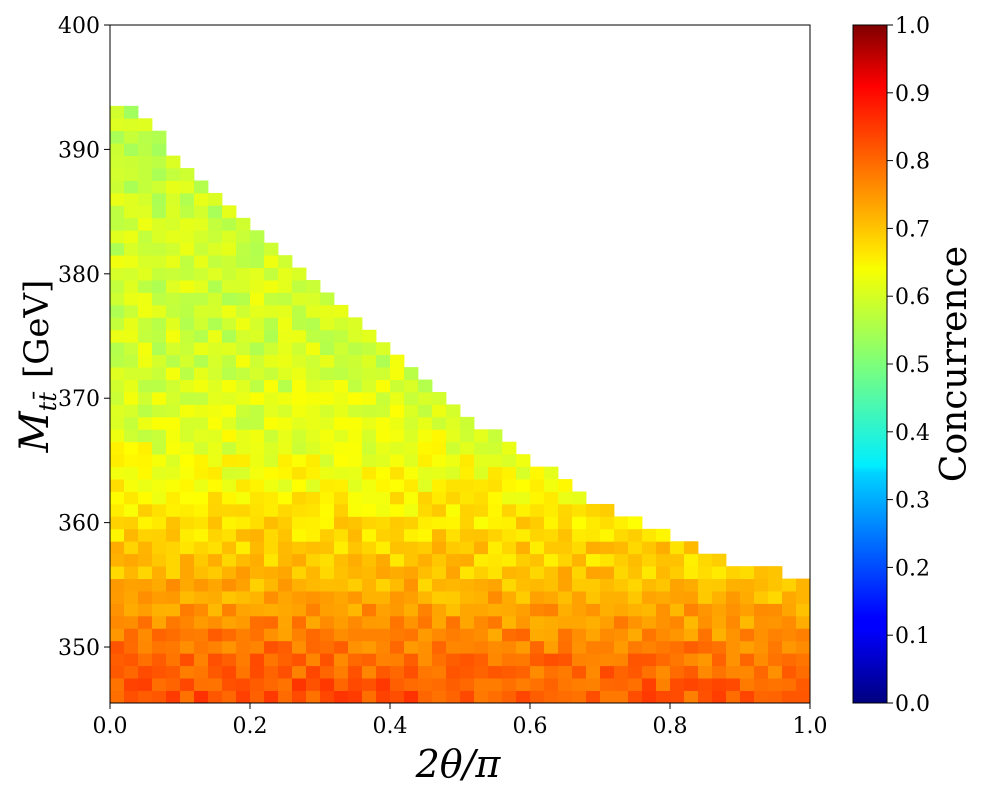 The height and width of the screenshot is (800, 1000). Describe the element at coordinates (84, 337) in the screenshot. I see `y-axis-ticks: 350 360 370 380 390 400` at that location.